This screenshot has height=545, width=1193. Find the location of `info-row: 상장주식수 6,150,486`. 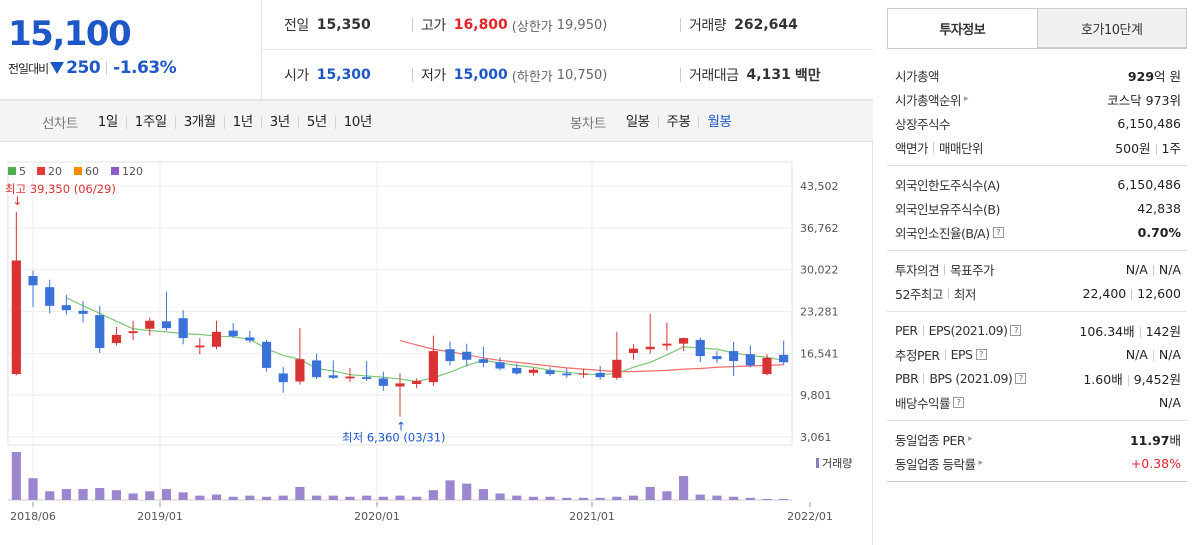

info-row: 상장주식수 6,150,486 is located at coordinates (1038, 123).